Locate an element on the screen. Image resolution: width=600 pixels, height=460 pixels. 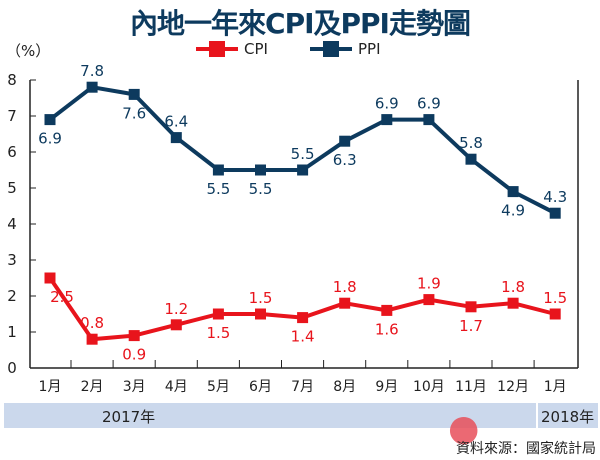
legend-label: PPI is located at coordinates (369, 49).